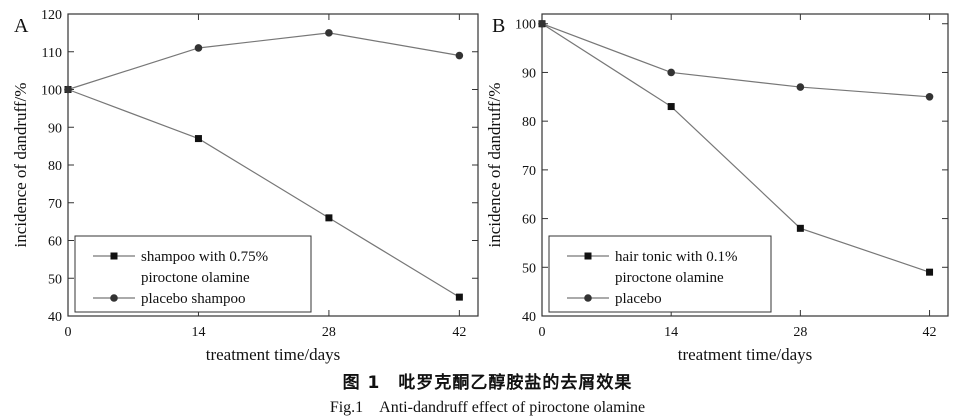  Describe the element at coordinates (529, 268) in the screenshot. I see `panel-b-y-tick-label: 50` at that location.